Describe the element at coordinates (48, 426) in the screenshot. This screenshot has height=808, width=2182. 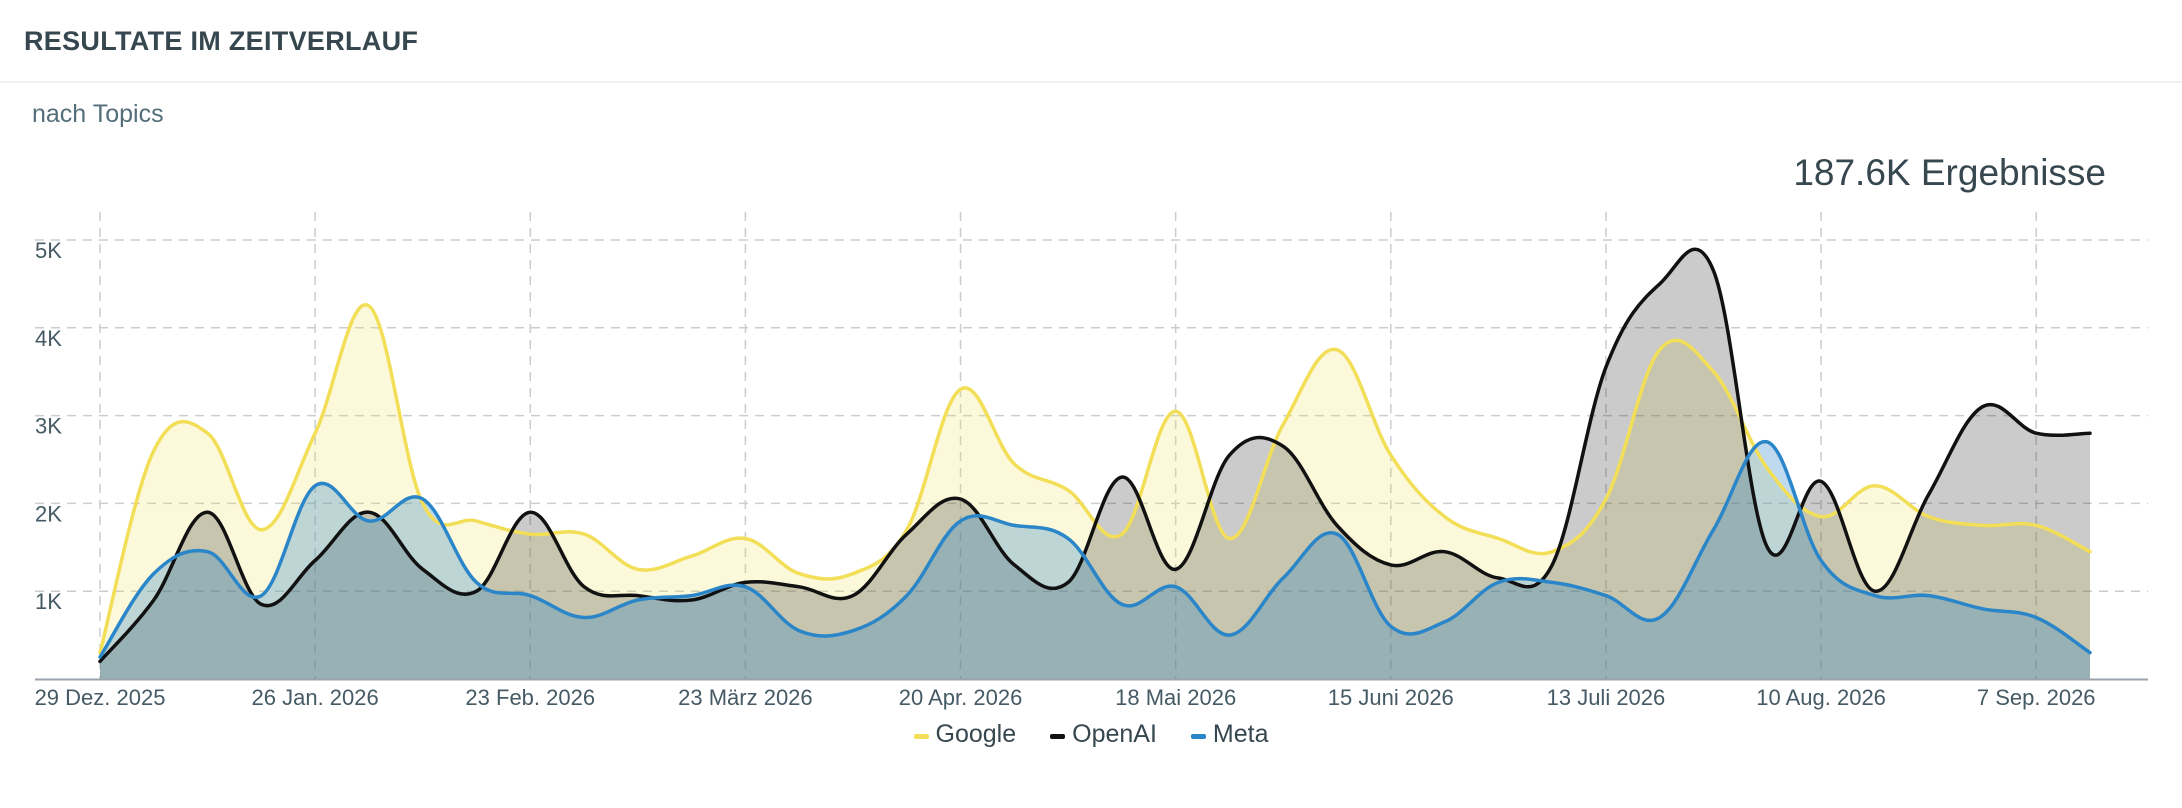
I see `y-tick-label: 3K` at that location.